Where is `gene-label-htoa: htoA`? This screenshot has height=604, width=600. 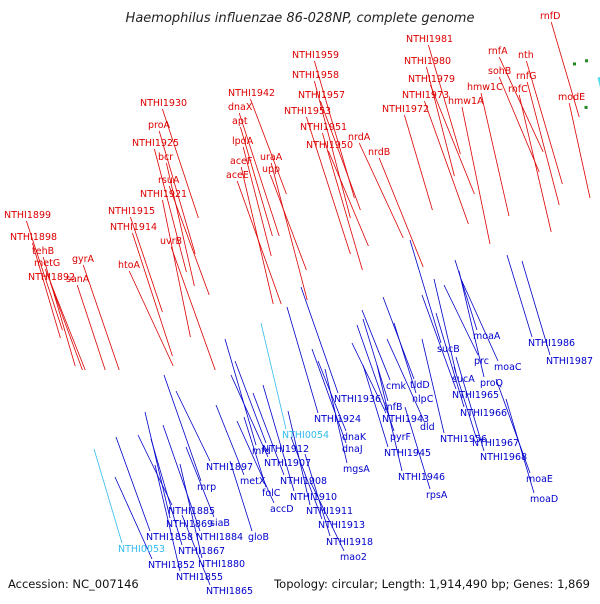
gene-label-htoa: htoA is located at coordinates (129, 265).